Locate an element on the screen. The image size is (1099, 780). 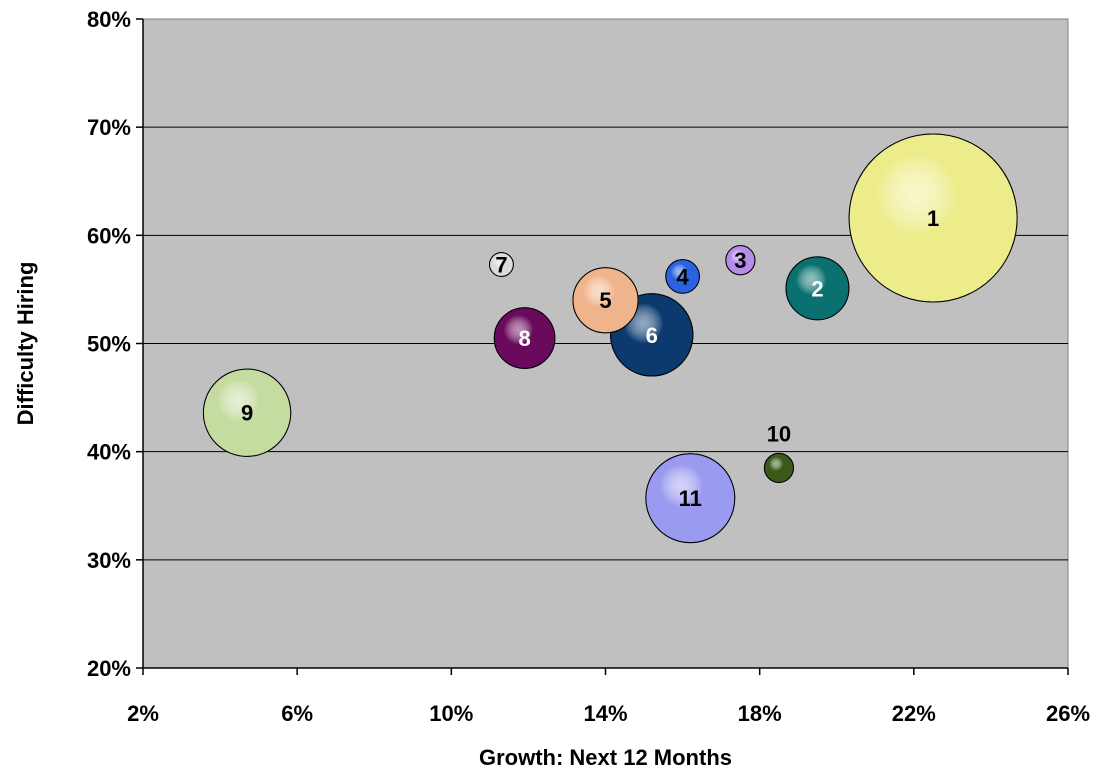
y-tick-label: 40% is located at coordinates (109, 452).